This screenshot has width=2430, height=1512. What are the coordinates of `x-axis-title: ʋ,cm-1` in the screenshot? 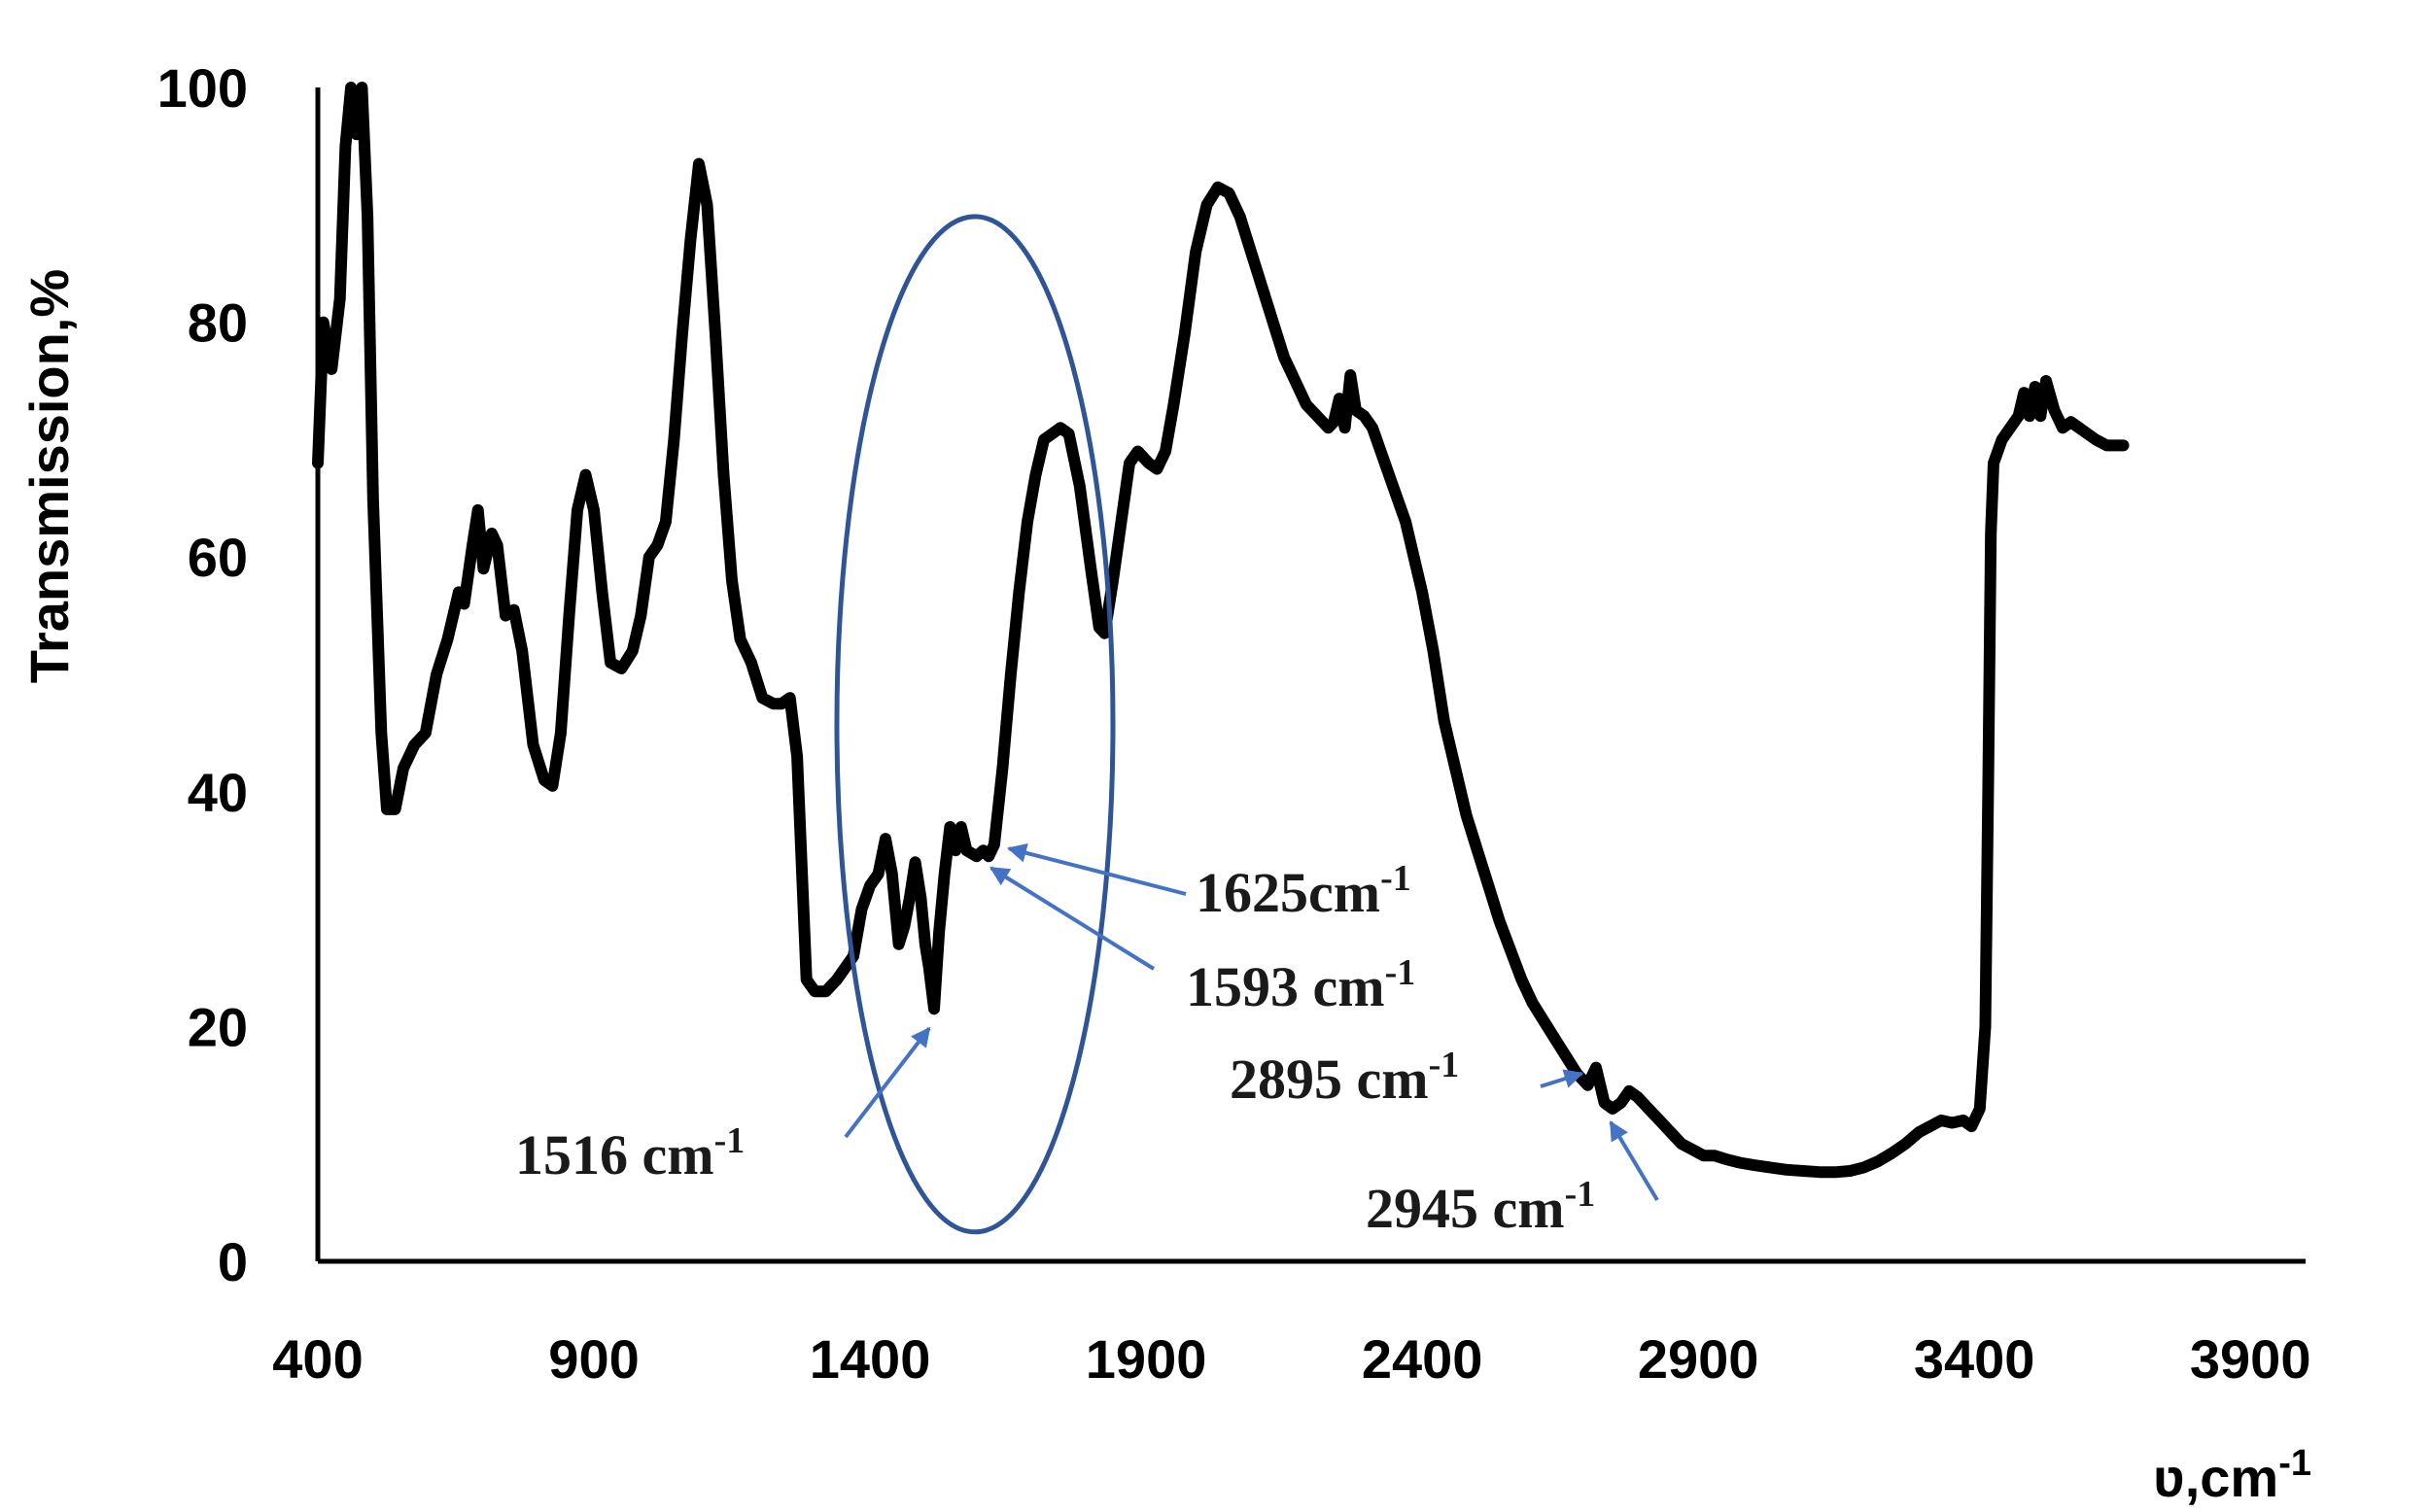 It's located at (2232, 1475).